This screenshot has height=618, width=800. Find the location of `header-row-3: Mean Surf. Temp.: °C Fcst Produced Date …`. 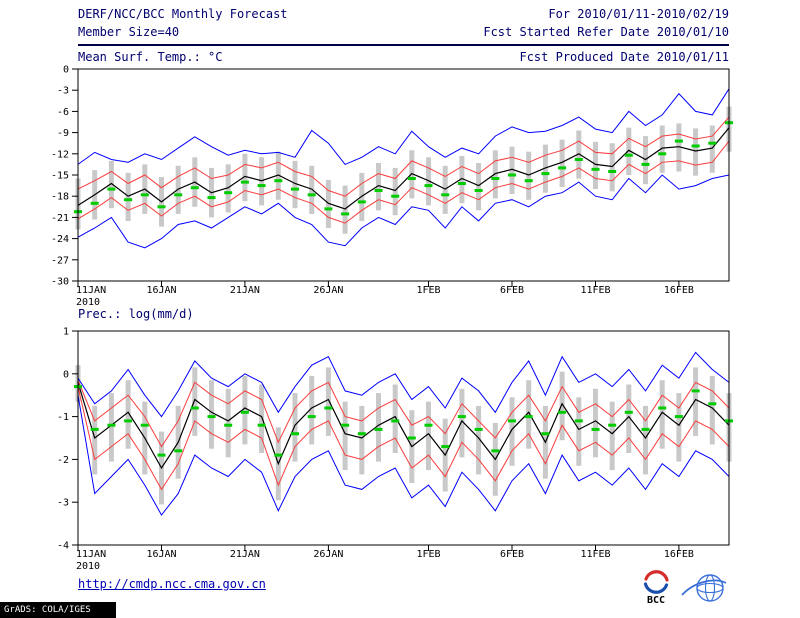

header-row-3: Mean Surf. Temp.: °C Fcst Produced Date … is located at coordinates (403, 57).